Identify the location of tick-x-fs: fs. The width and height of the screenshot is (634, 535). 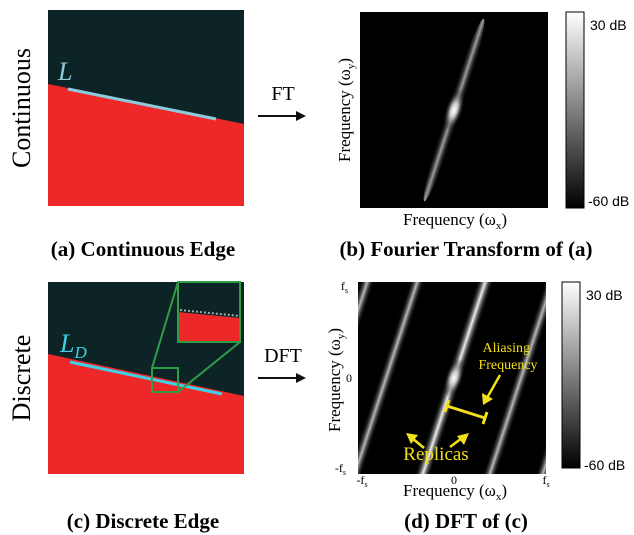
(545, 481).